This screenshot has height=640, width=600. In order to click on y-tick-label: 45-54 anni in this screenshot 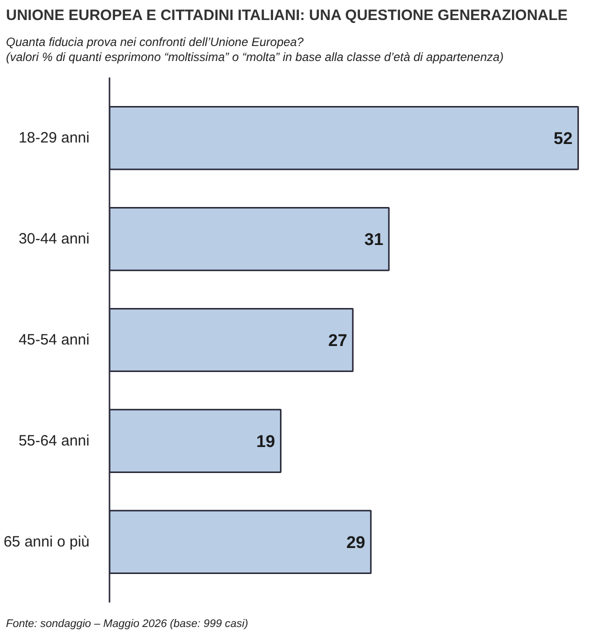, I will do `click(54, 340)`.